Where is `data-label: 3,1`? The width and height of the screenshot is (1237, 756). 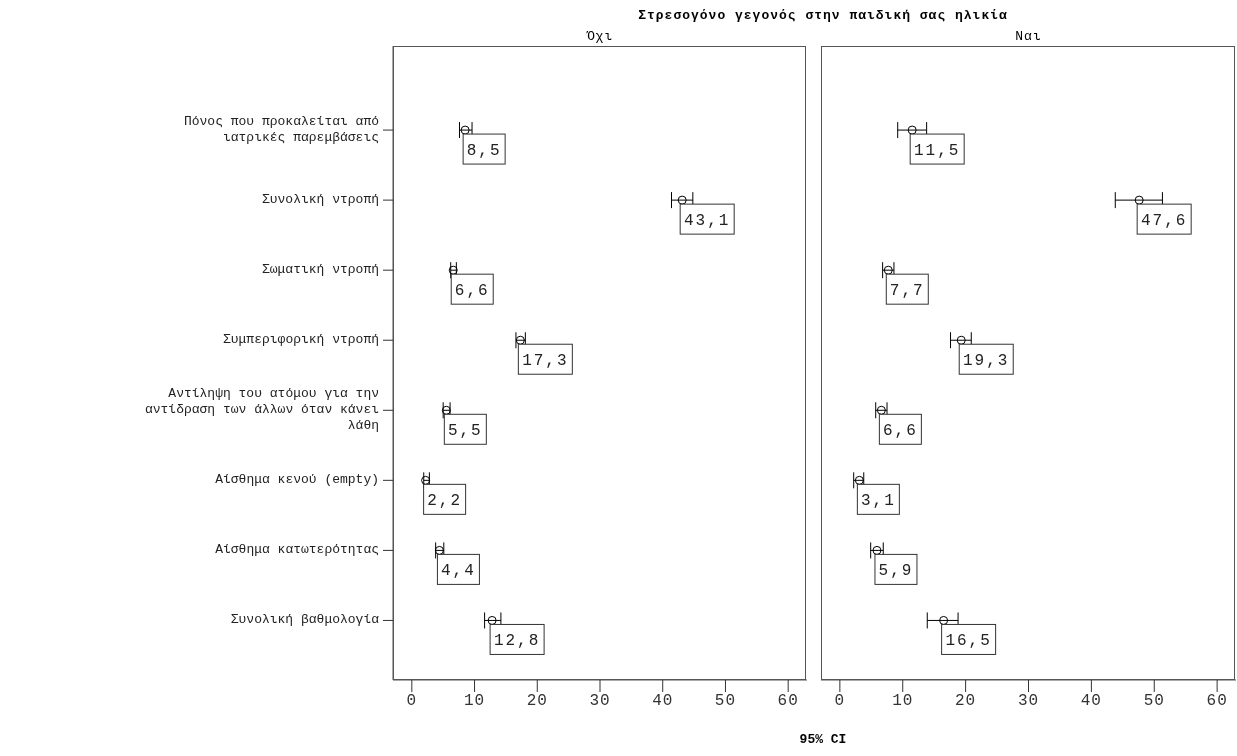
data-label: 3,1 is located at coordinates (878, 501).